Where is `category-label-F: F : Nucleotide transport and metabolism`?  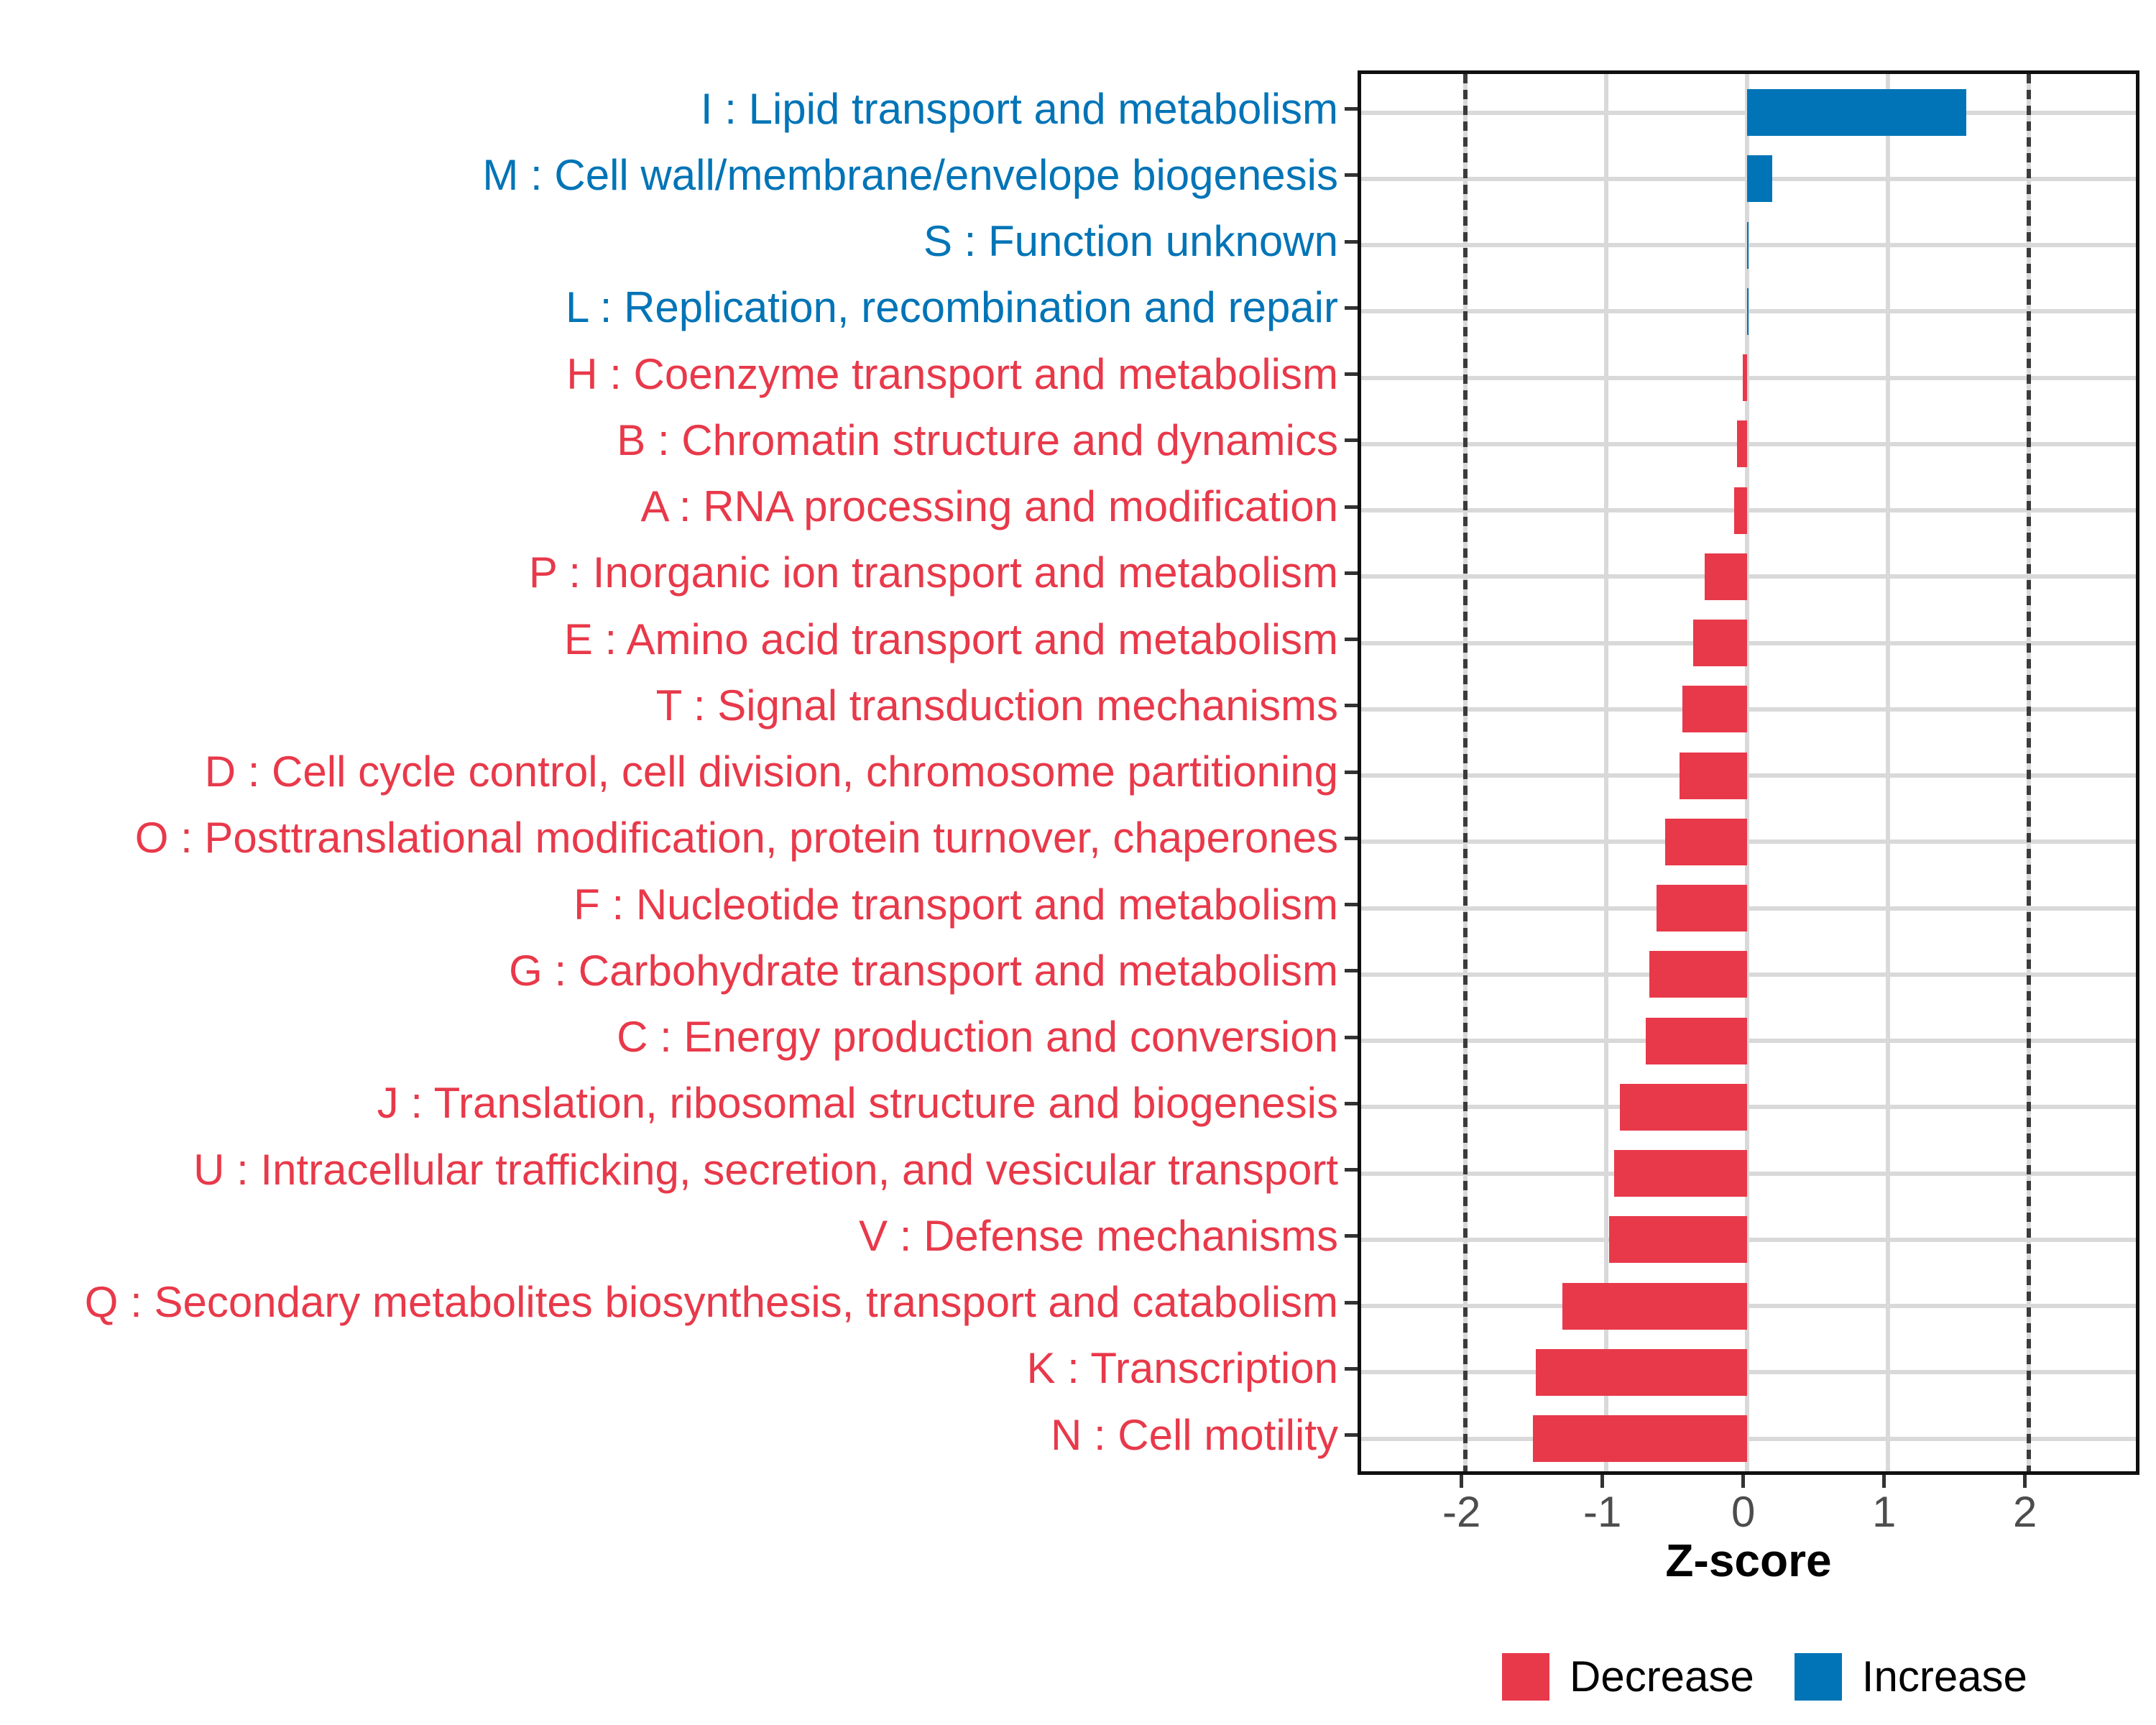 category-label-F: F : Nucleotide transport and metabolism is located at coordinates (955, 904).